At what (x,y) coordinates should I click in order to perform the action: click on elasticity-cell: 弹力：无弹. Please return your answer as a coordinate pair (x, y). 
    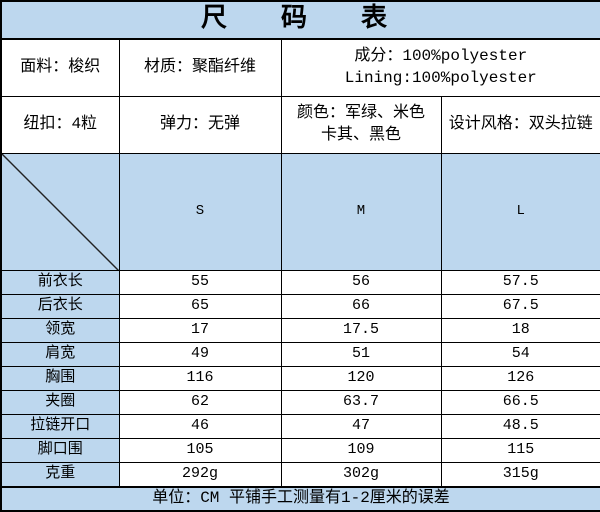
    Looking at the image, I should click on (200, 124).